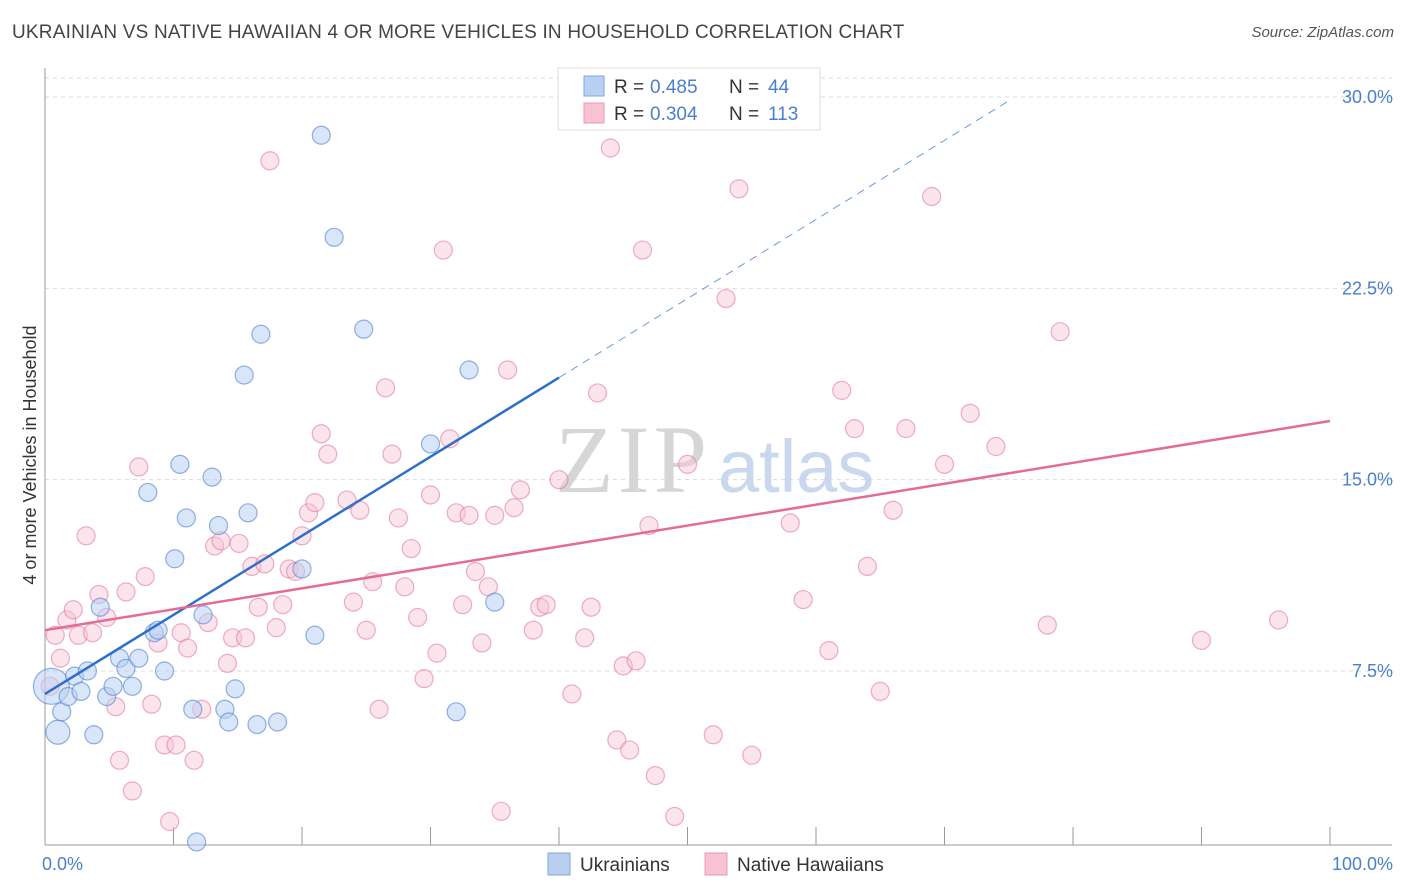 The height and width of the screenshot is (892, 1406). What do you see at coordinates (594, 86) in the screenshot?
I see `legend-swatch-ukrainians` at bounding box center [594, 86].